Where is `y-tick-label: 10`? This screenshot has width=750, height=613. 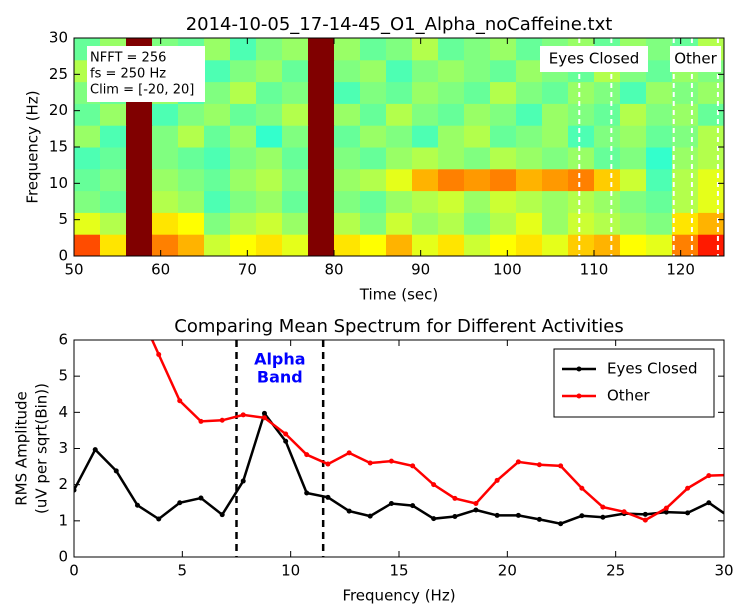
y-tick-label: 10 is located at coordinates (58, 183).